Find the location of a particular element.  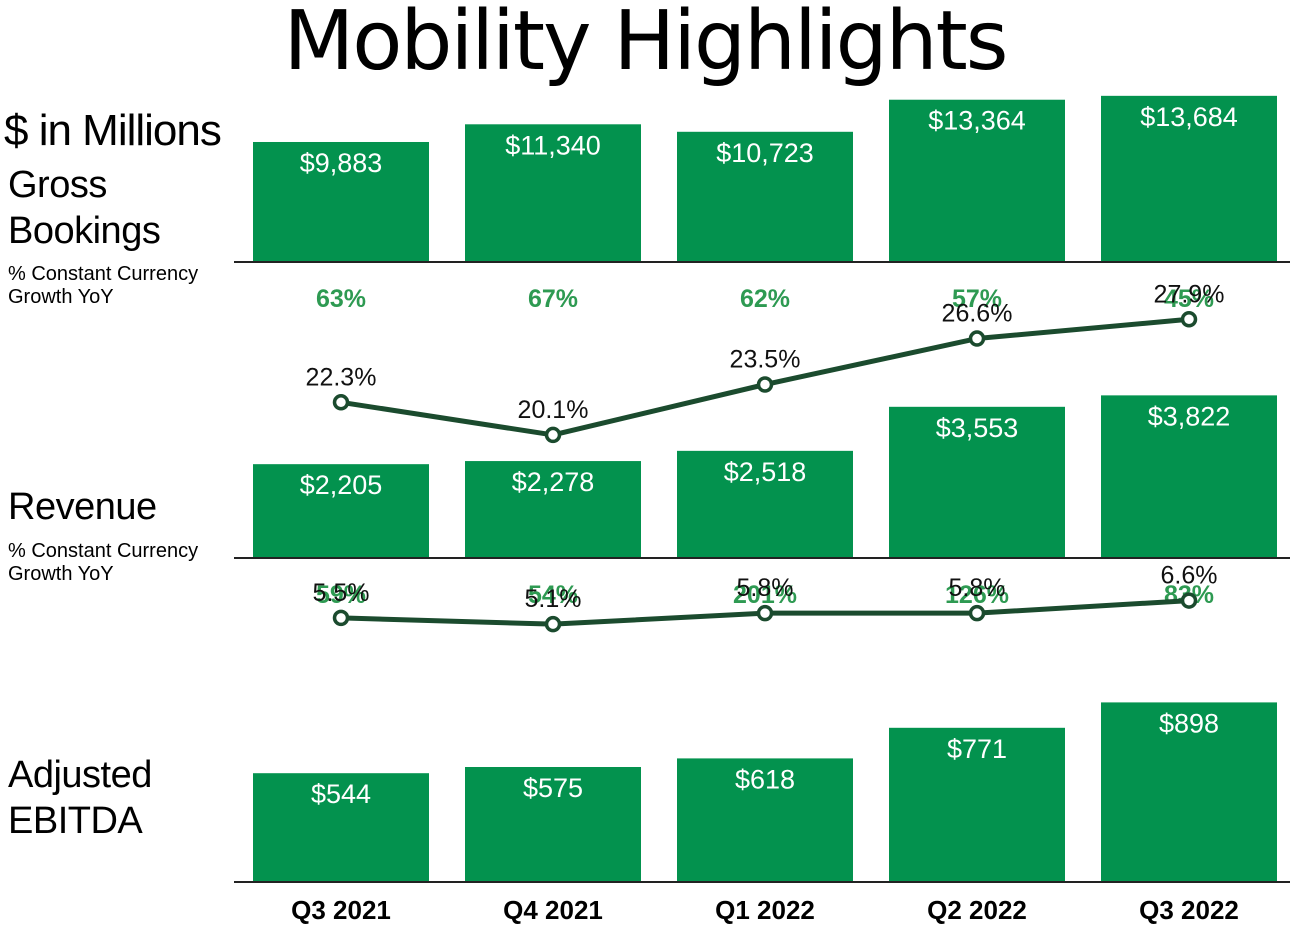

gross-bookings-growth-label-line2: Growth YoY is located at coordinates (61, 297).